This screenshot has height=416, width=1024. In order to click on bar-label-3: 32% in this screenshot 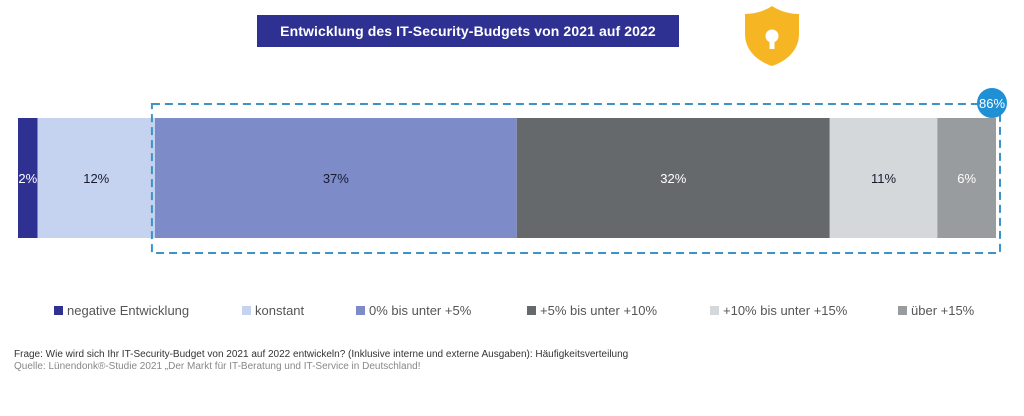, I will do `click(673, 178)`.